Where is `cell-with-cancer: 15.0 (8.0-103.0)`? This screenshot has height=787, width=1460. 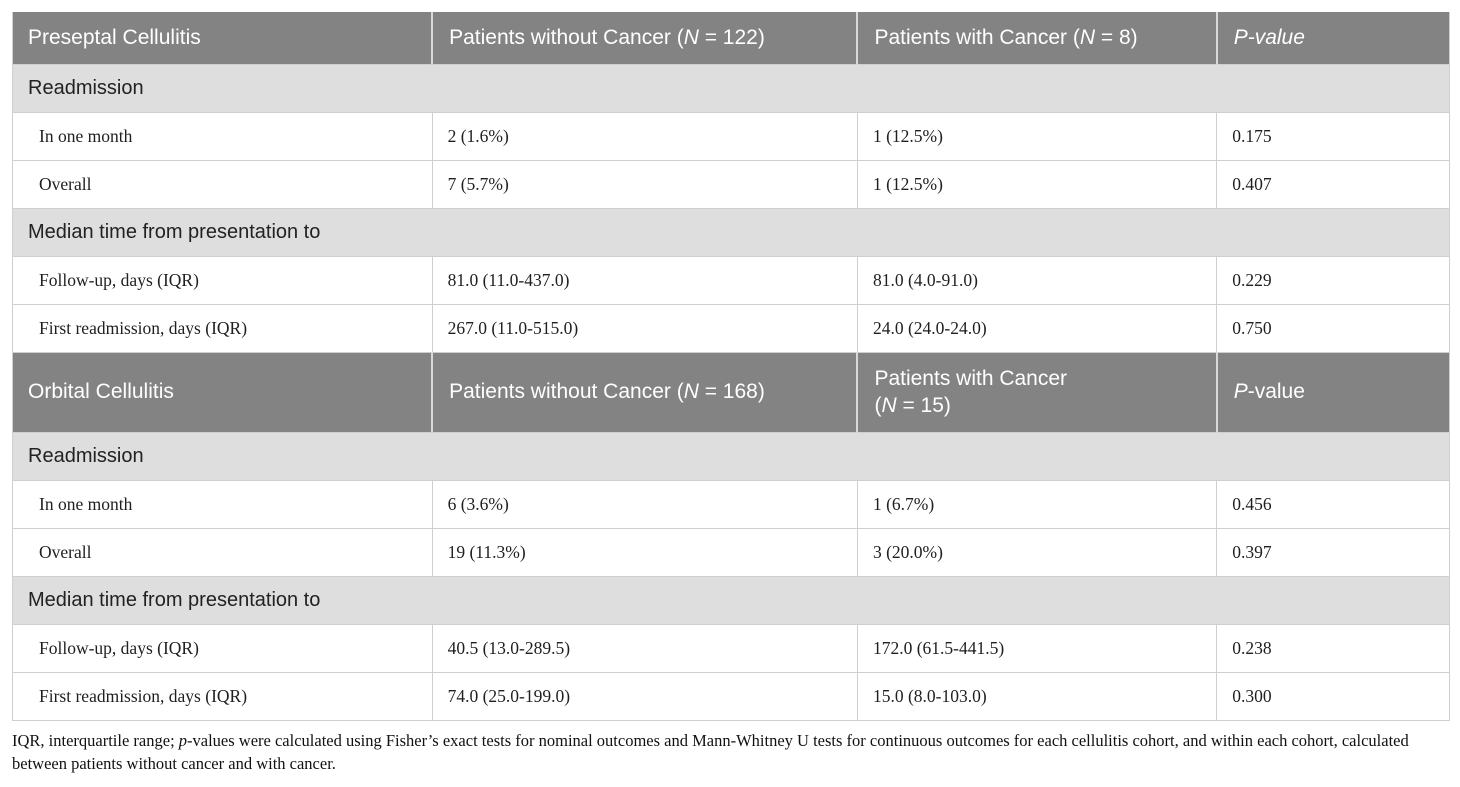 cell-with-cancer: 15.0 (8.0-103.0) is located at coordinates (1036, 696).